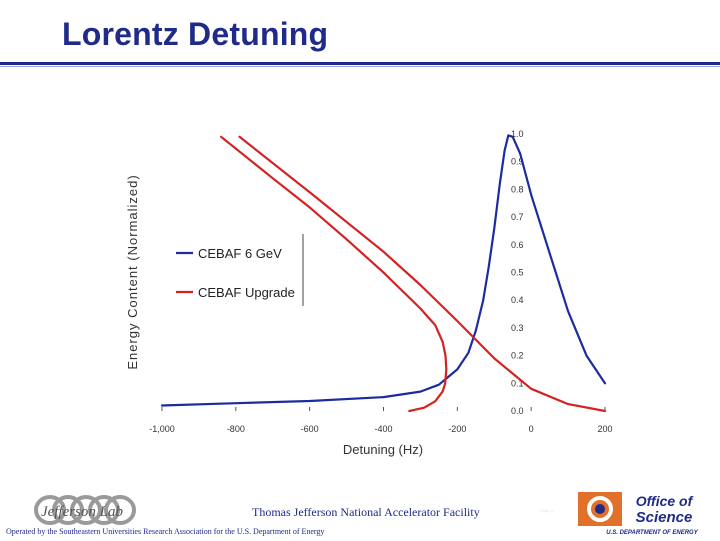 Image resolution: width=720 pixels, height=541 pixels. I want to click on office-of-science-line1: Office of, so click(665, 501).